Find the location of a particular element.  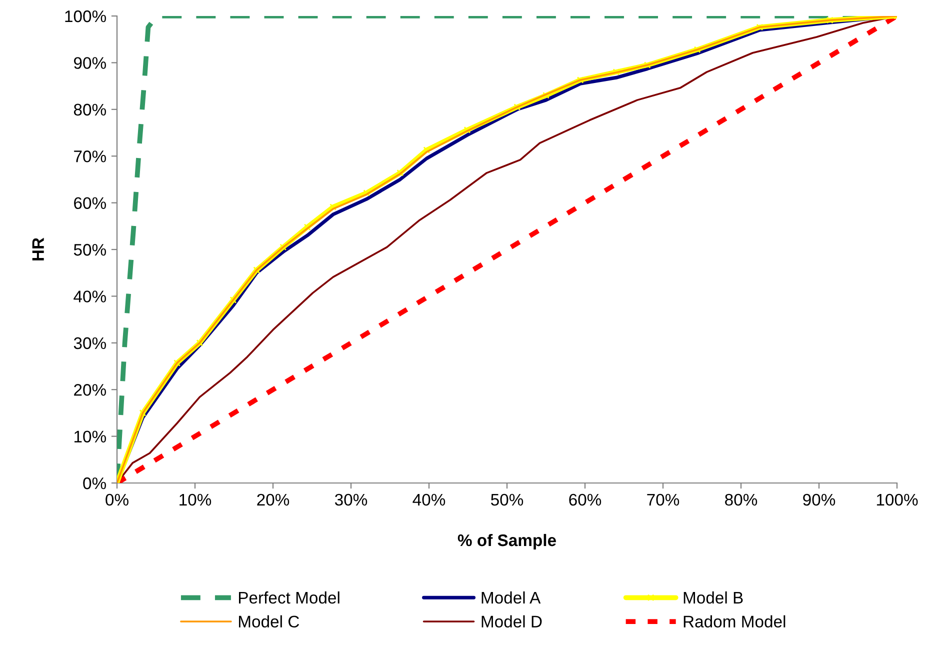

legend-label: Model A is located at coordinates (511, 597).